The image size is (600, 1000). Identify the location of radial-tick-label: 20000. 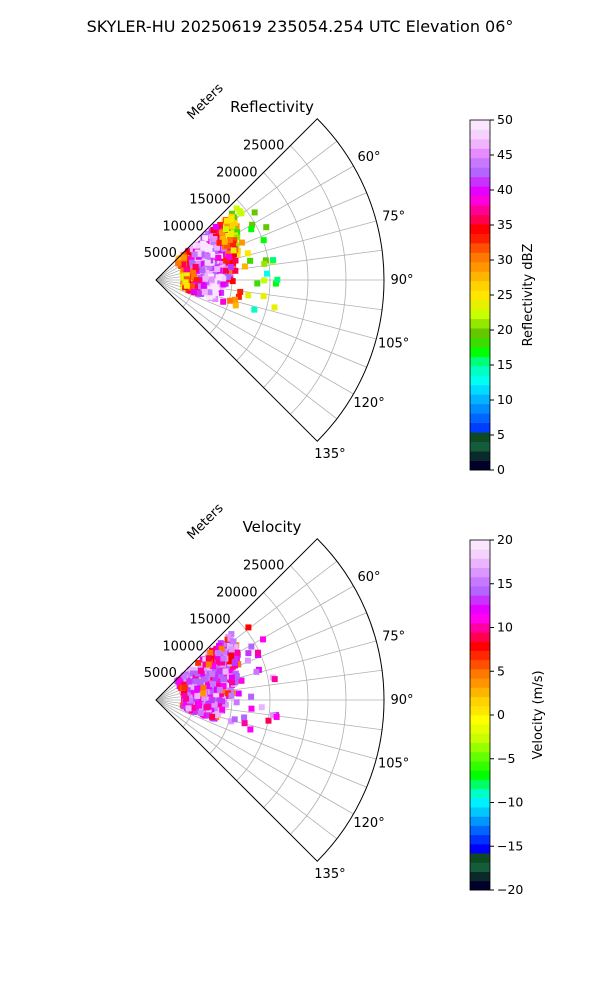
(236, 173).